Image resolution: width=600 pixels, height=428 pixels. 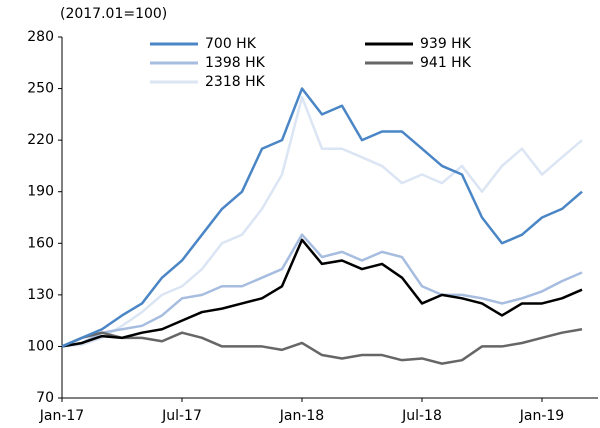 I want to click on series-line, so click(x=322, y=346).